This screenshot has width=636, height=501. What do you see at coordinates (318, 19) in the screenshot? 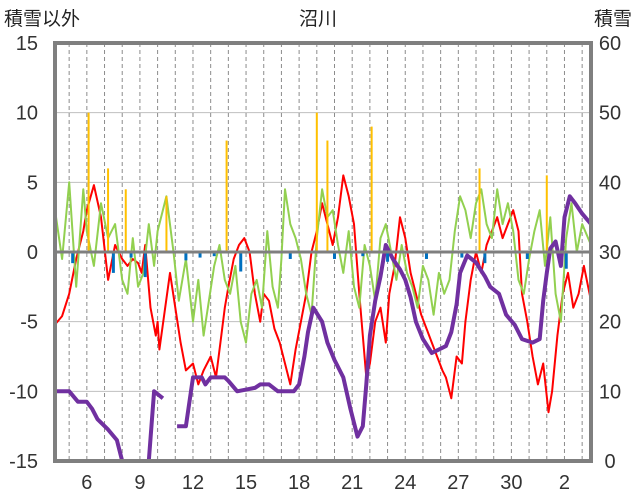
I see `chart-title: 沼川` at bounding box center [318, 19].